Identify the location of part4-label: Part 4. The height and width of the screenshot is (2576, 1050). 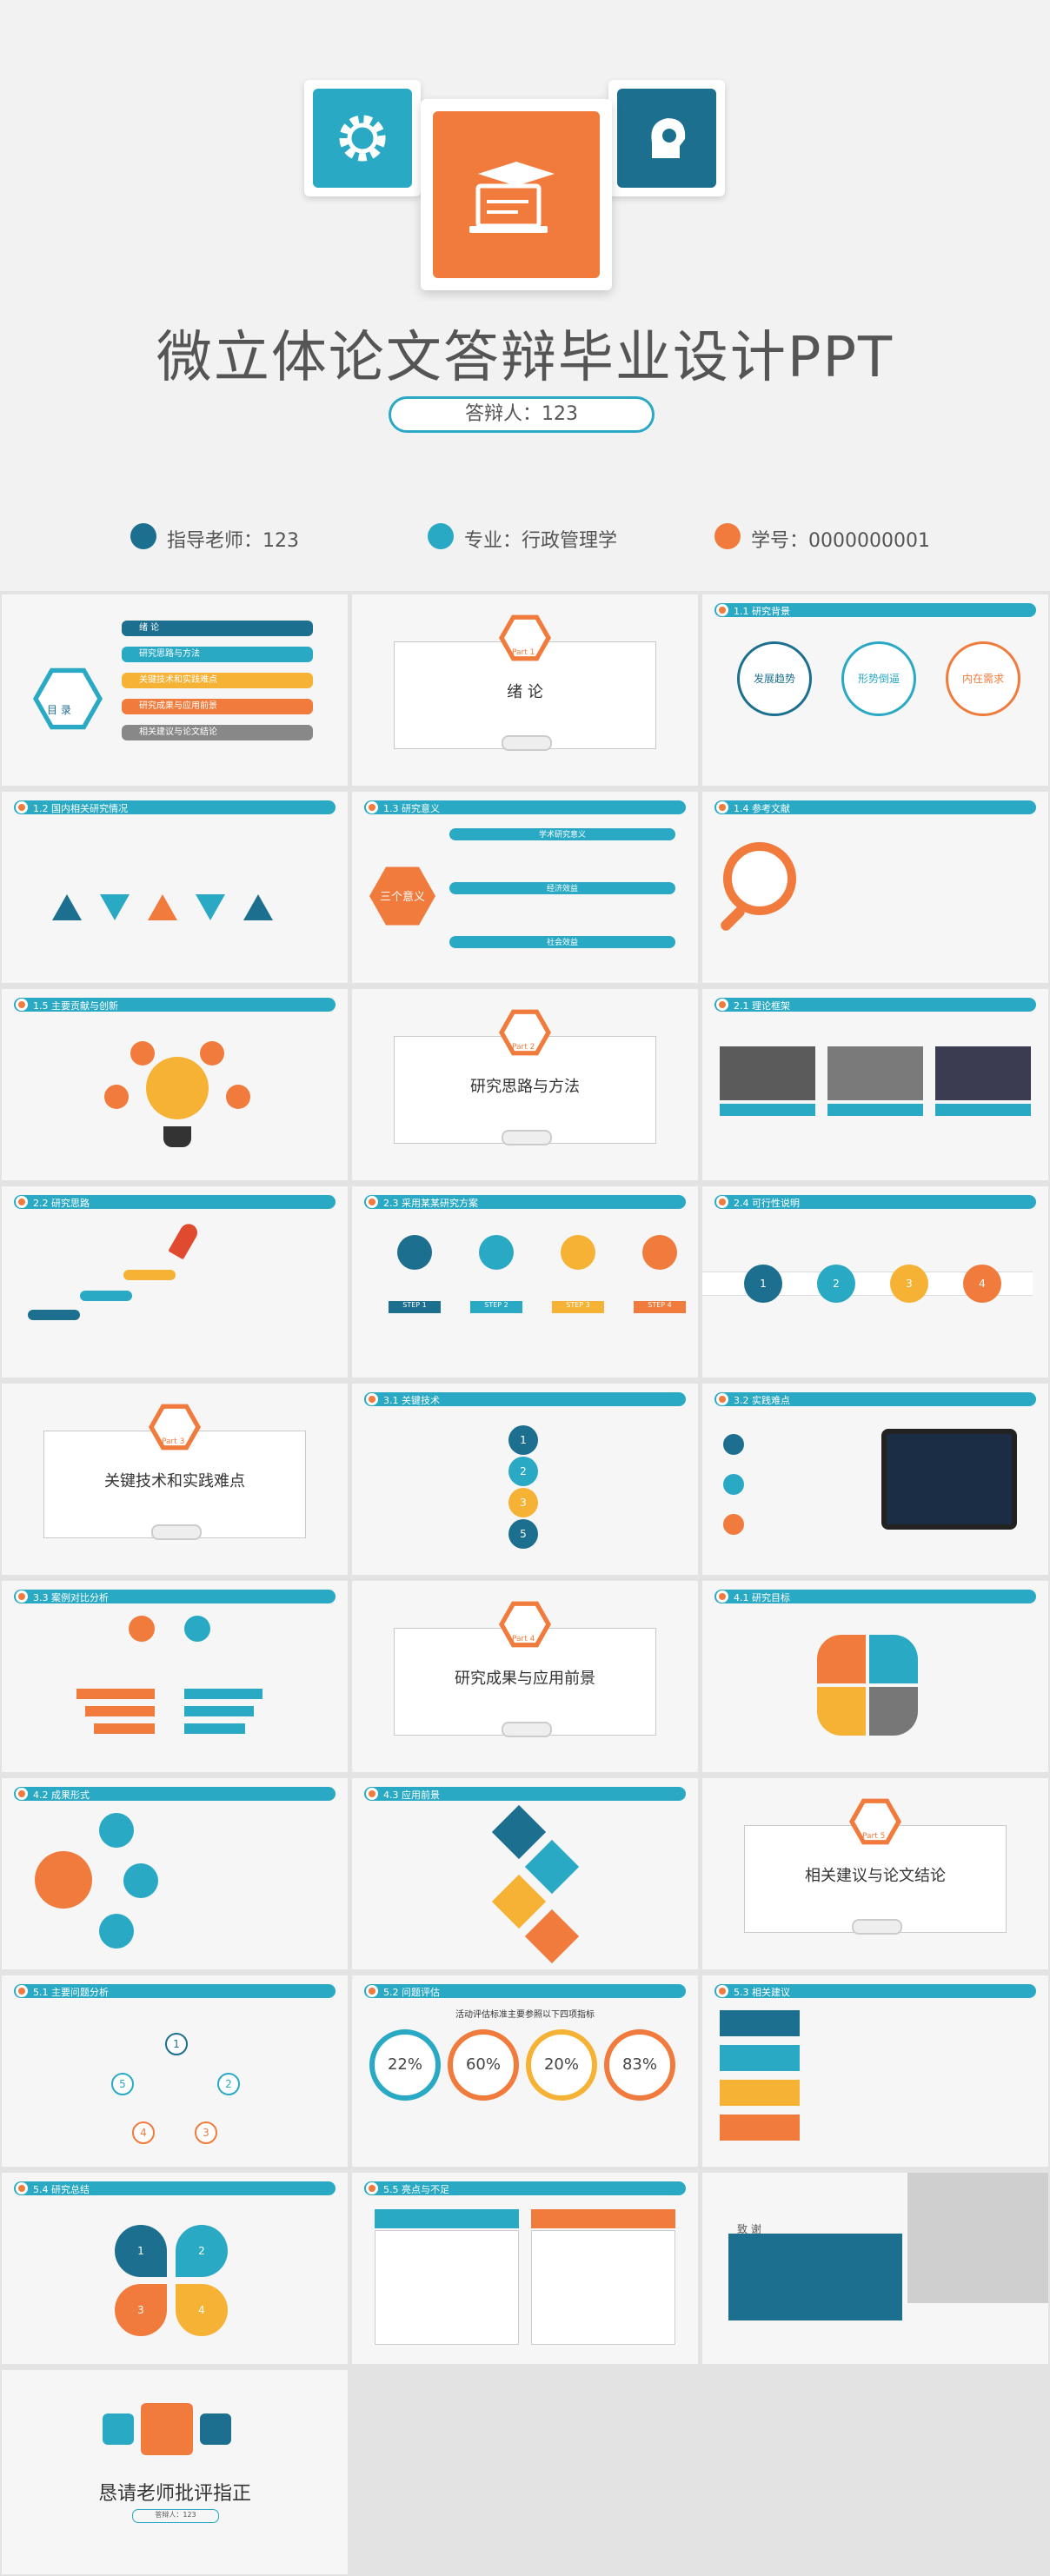
(523, 1639).